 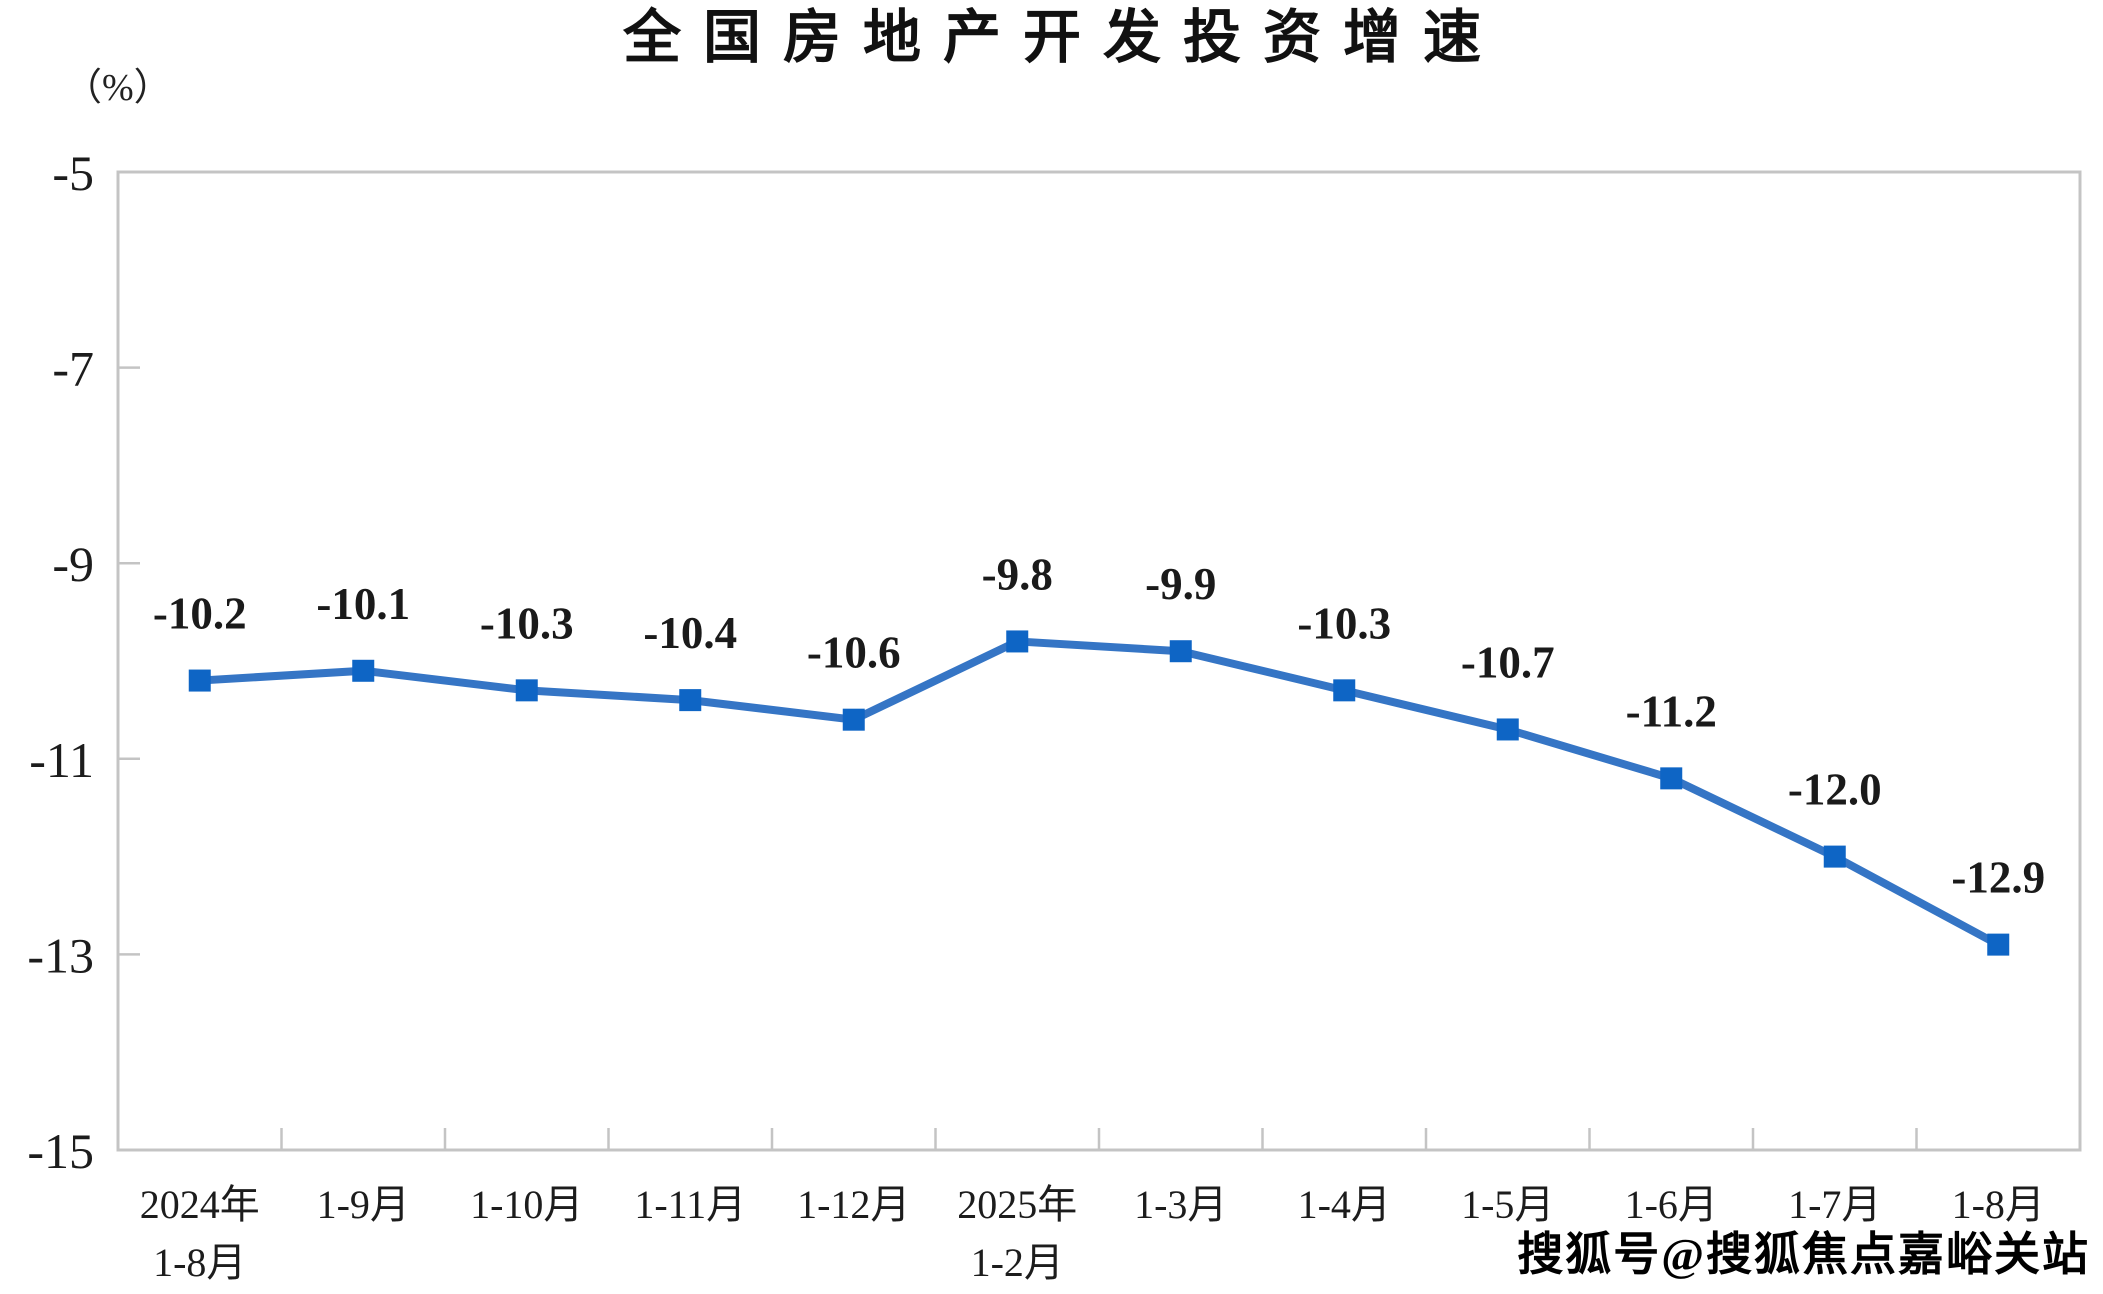 What do you see at coordinates (200, 614) in the screenshot?
I see `data-point-label: -10.2` at bounding box center [200, 614].